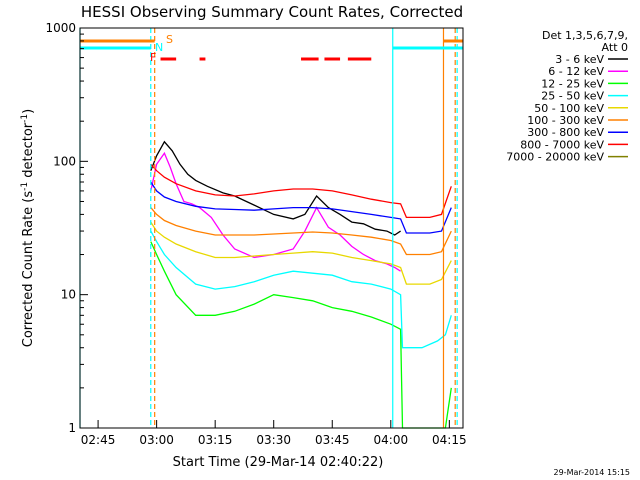 The width and height of the screenshot is (640, 480). What do you see at coordinates (391, 440) in the screenshot?
I see `x-tick-label-5: 04:00` at bounding box center [391, 440].